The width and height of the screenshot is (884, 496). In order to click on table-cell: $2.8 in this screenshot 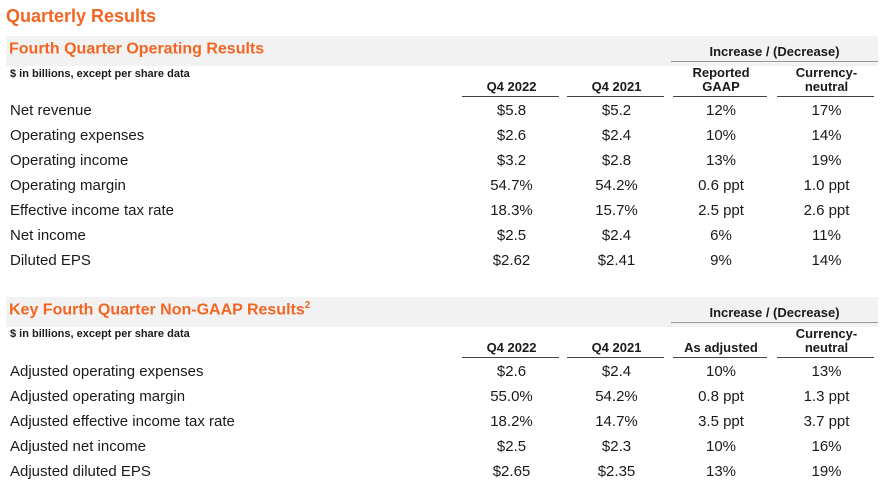, I will do `click(616, 160)`.